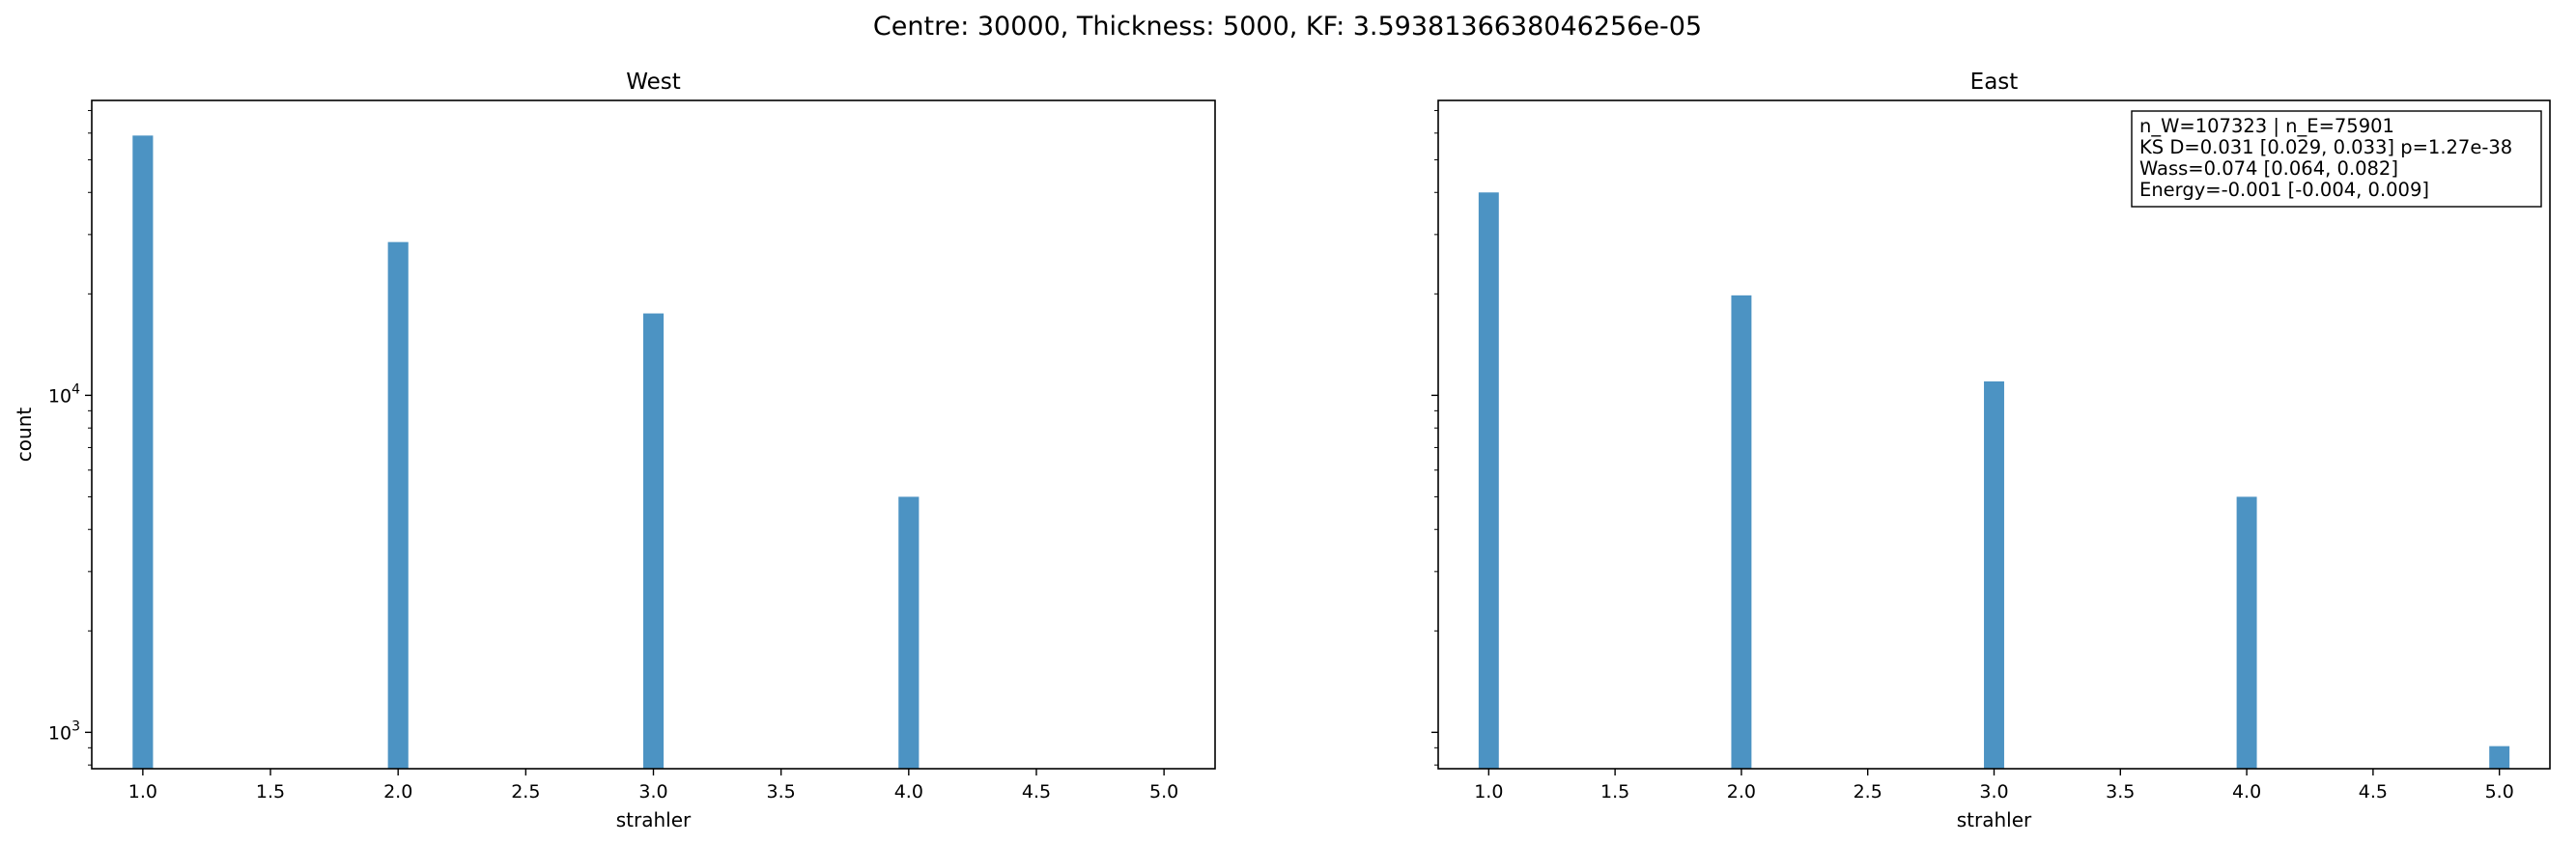  What do you see at coordinates (2266, 126) in the screenshot?
I see `stats-annotation-line: n_W=107323 | n_E=75901` at bounding box center [2266, 126].